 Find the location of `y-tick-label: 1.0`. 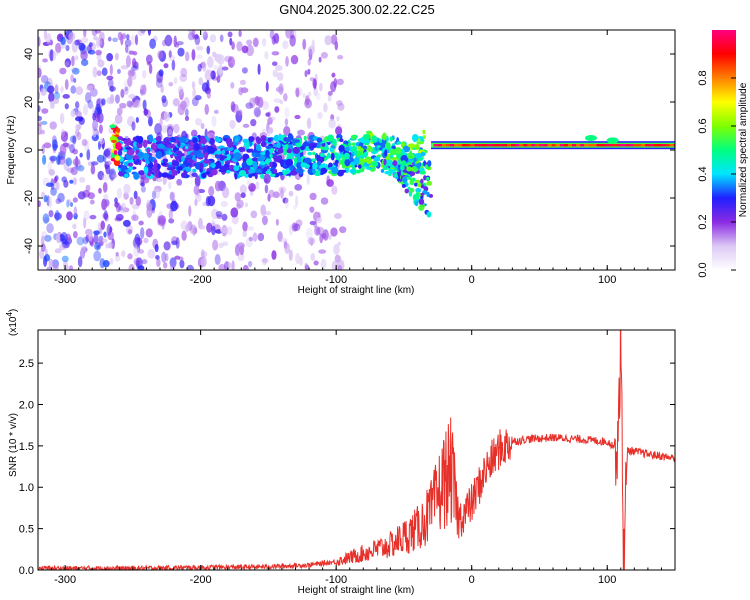

y-tick-label: 1.0 is located at coordinates (26, 488).